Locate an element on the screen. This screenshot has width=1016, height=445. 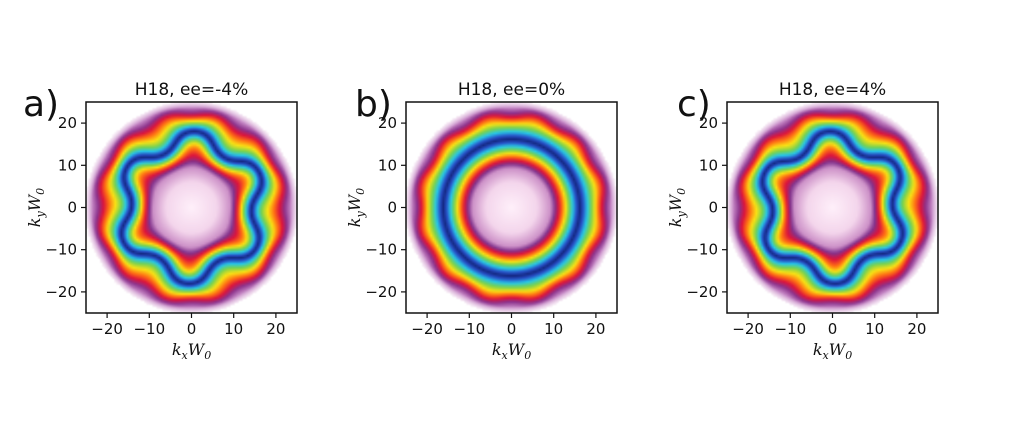
panel-label: a) is located at coordinates (41, 104).